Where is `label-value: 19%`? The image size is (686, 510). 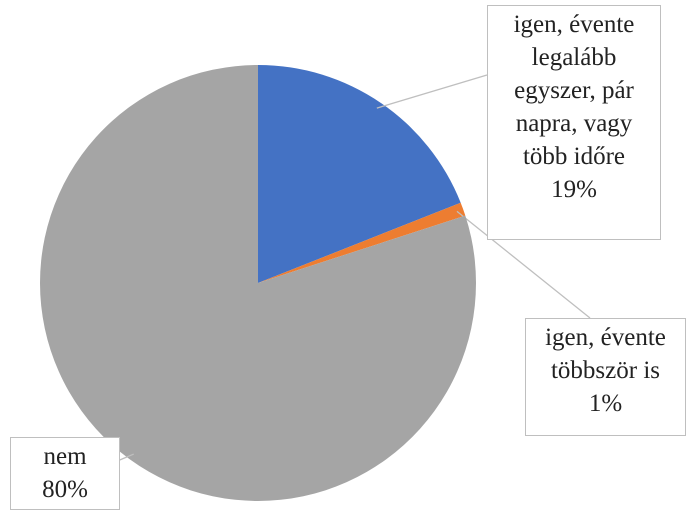 label-value: 19% is located at coordinates (574, 189).